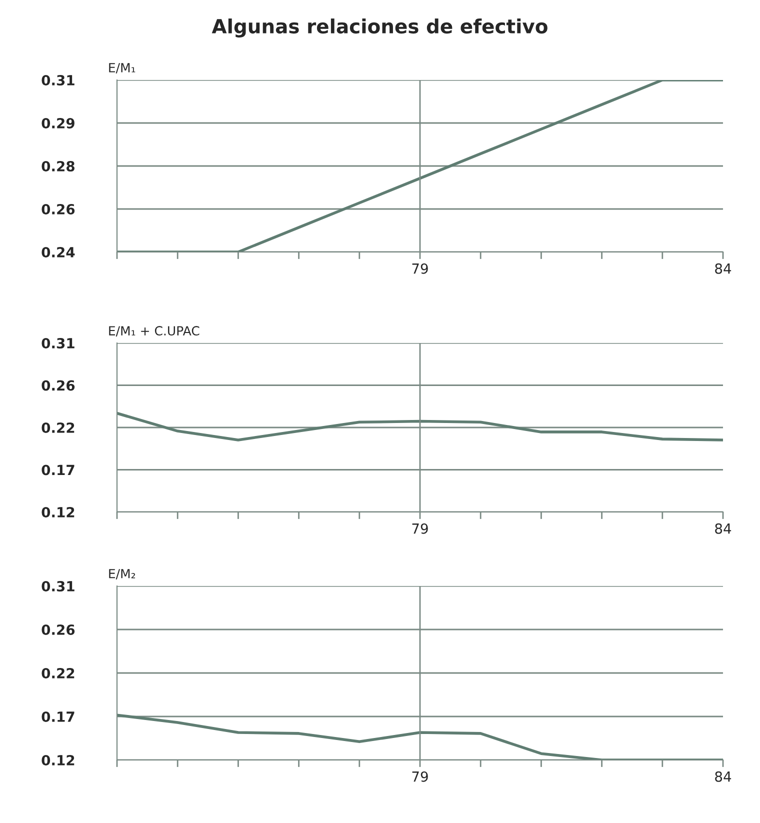 The width and height of the screenshot is (760, 823). I want to click on y-tick-label: 0.24, so click(58, 252).